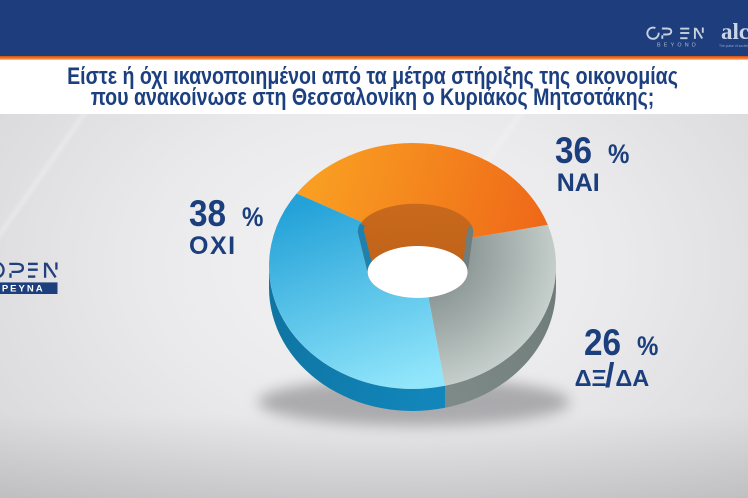 The height and width of the screenshot is (498, 748). Describe the element at coordinates (734, 31) in the screenshot. I see `svg-text: alco` at that location.